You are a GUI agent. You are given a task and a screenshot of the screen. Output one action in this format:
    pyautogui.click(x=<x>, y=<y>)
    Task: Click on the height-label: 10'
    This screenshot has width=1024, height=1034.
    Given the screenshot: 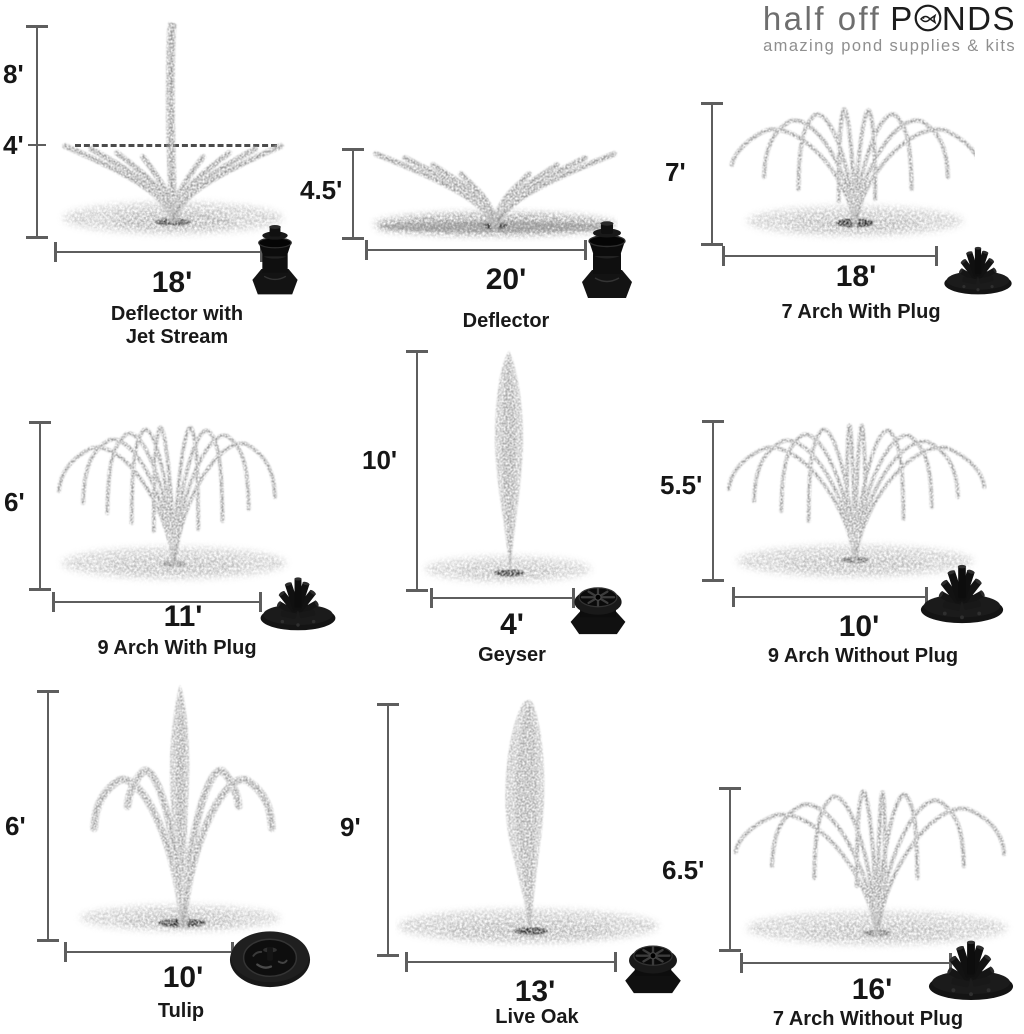 What is the action you would take?
    pyautogui.click(x=380, y=460)
    